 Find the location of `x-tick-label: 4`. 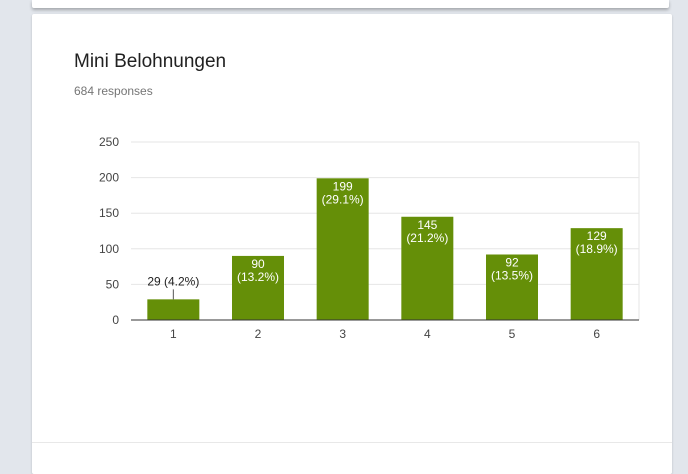

x-tick-label: 4 is located at coordinates (427, 334).